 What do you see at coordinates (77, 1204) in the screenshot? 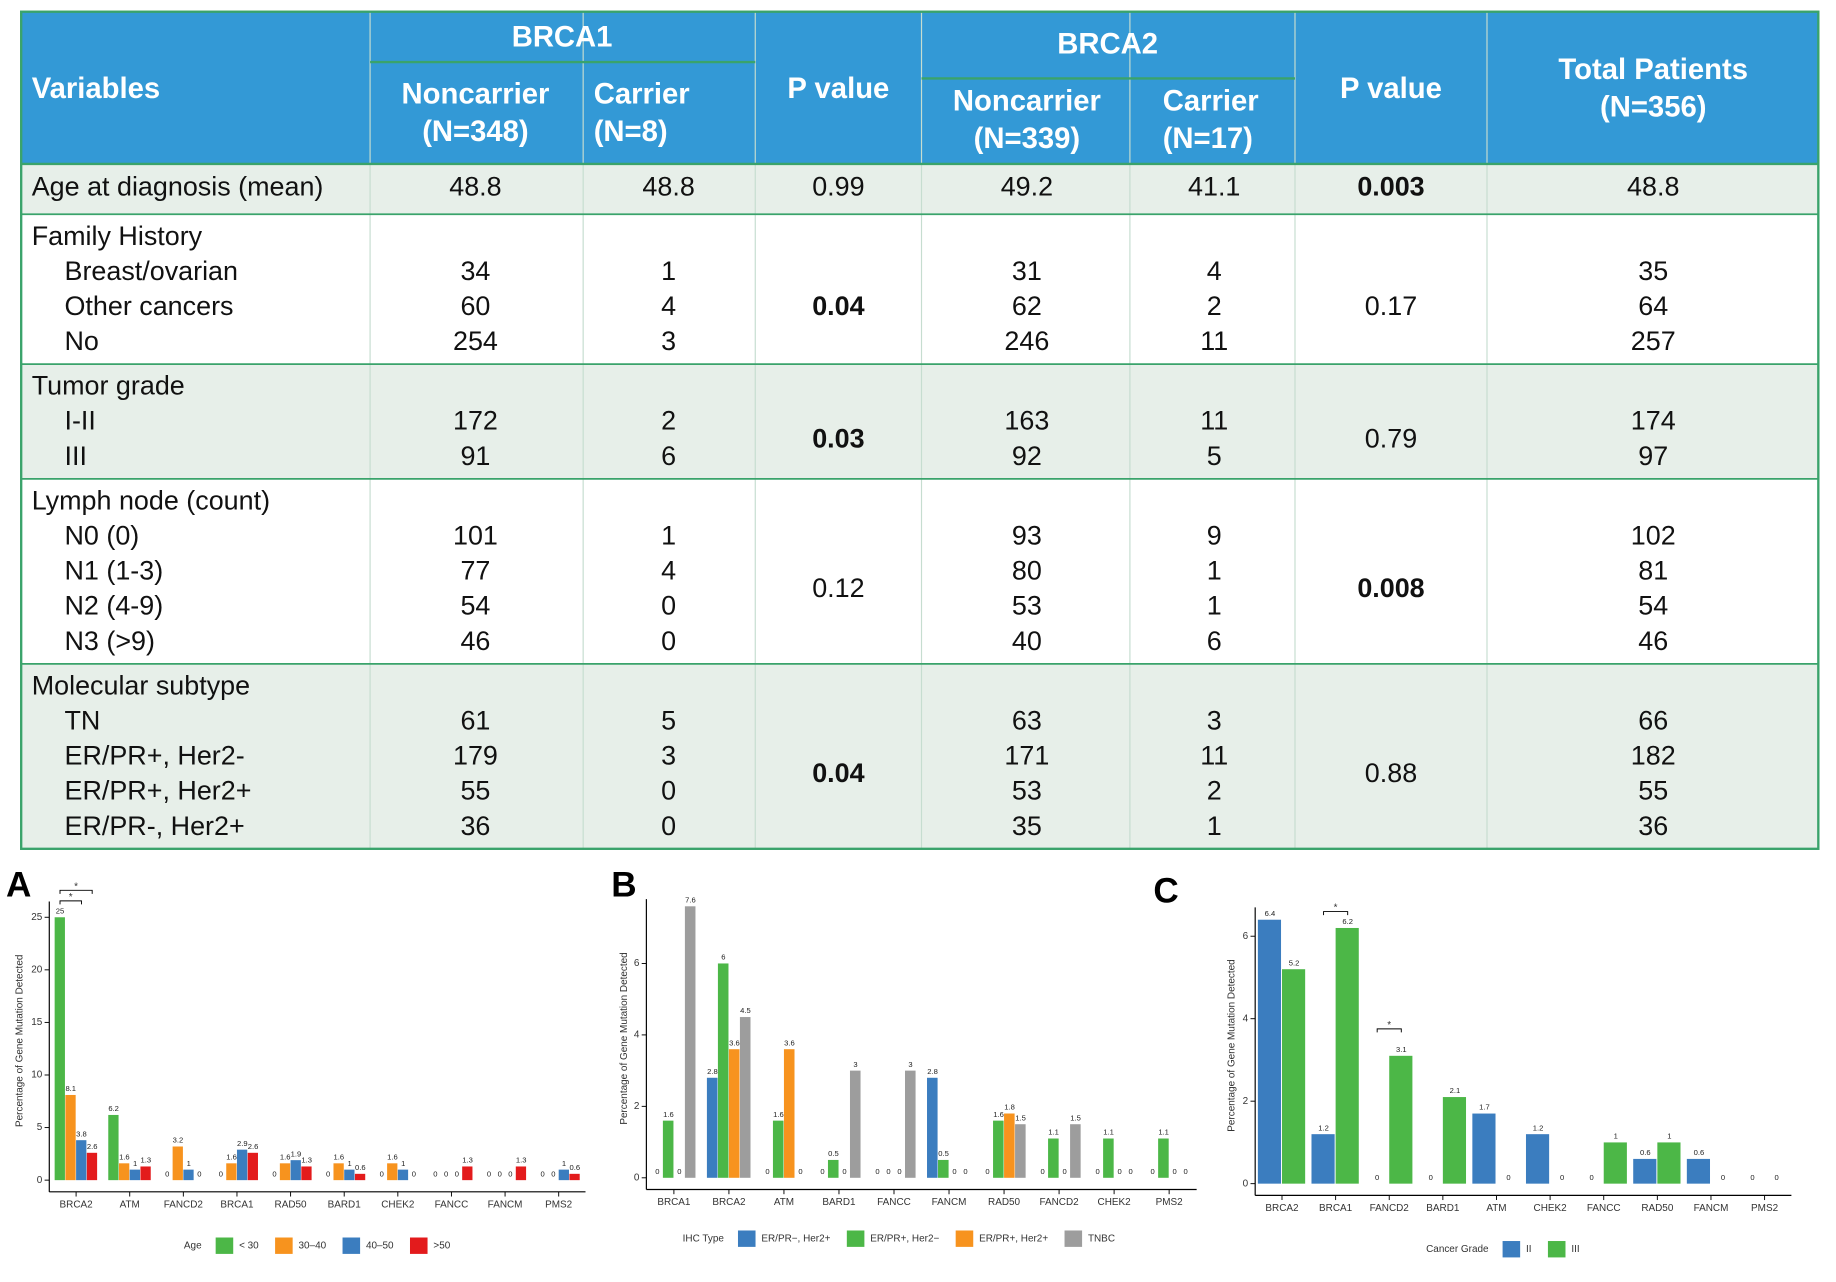
I see `x-tick-label: BRCA2` at bounding box center [77, 1204].